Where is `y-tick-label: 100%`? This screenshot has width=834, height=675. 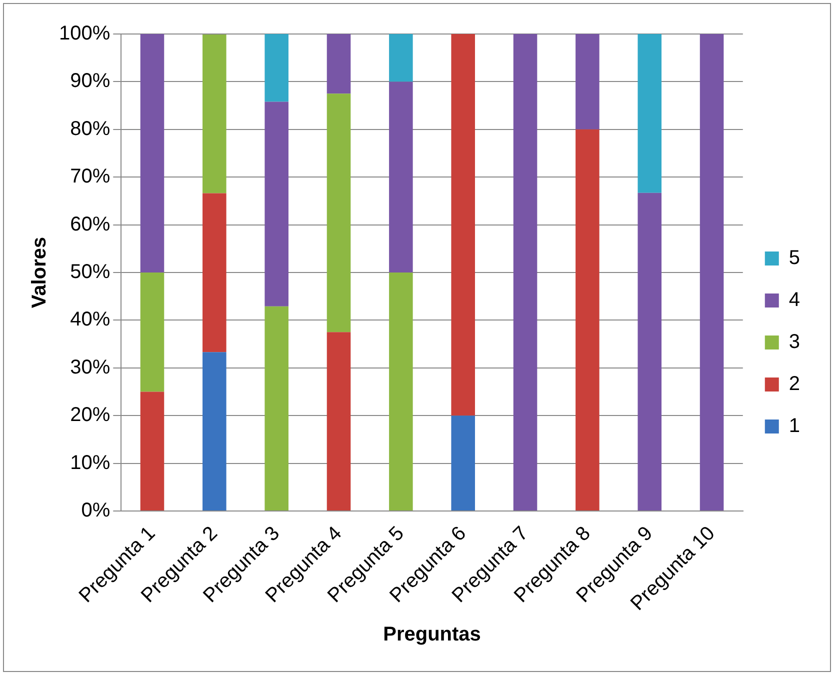
y-tick-label: 100% is located at coordinates (84, 33).